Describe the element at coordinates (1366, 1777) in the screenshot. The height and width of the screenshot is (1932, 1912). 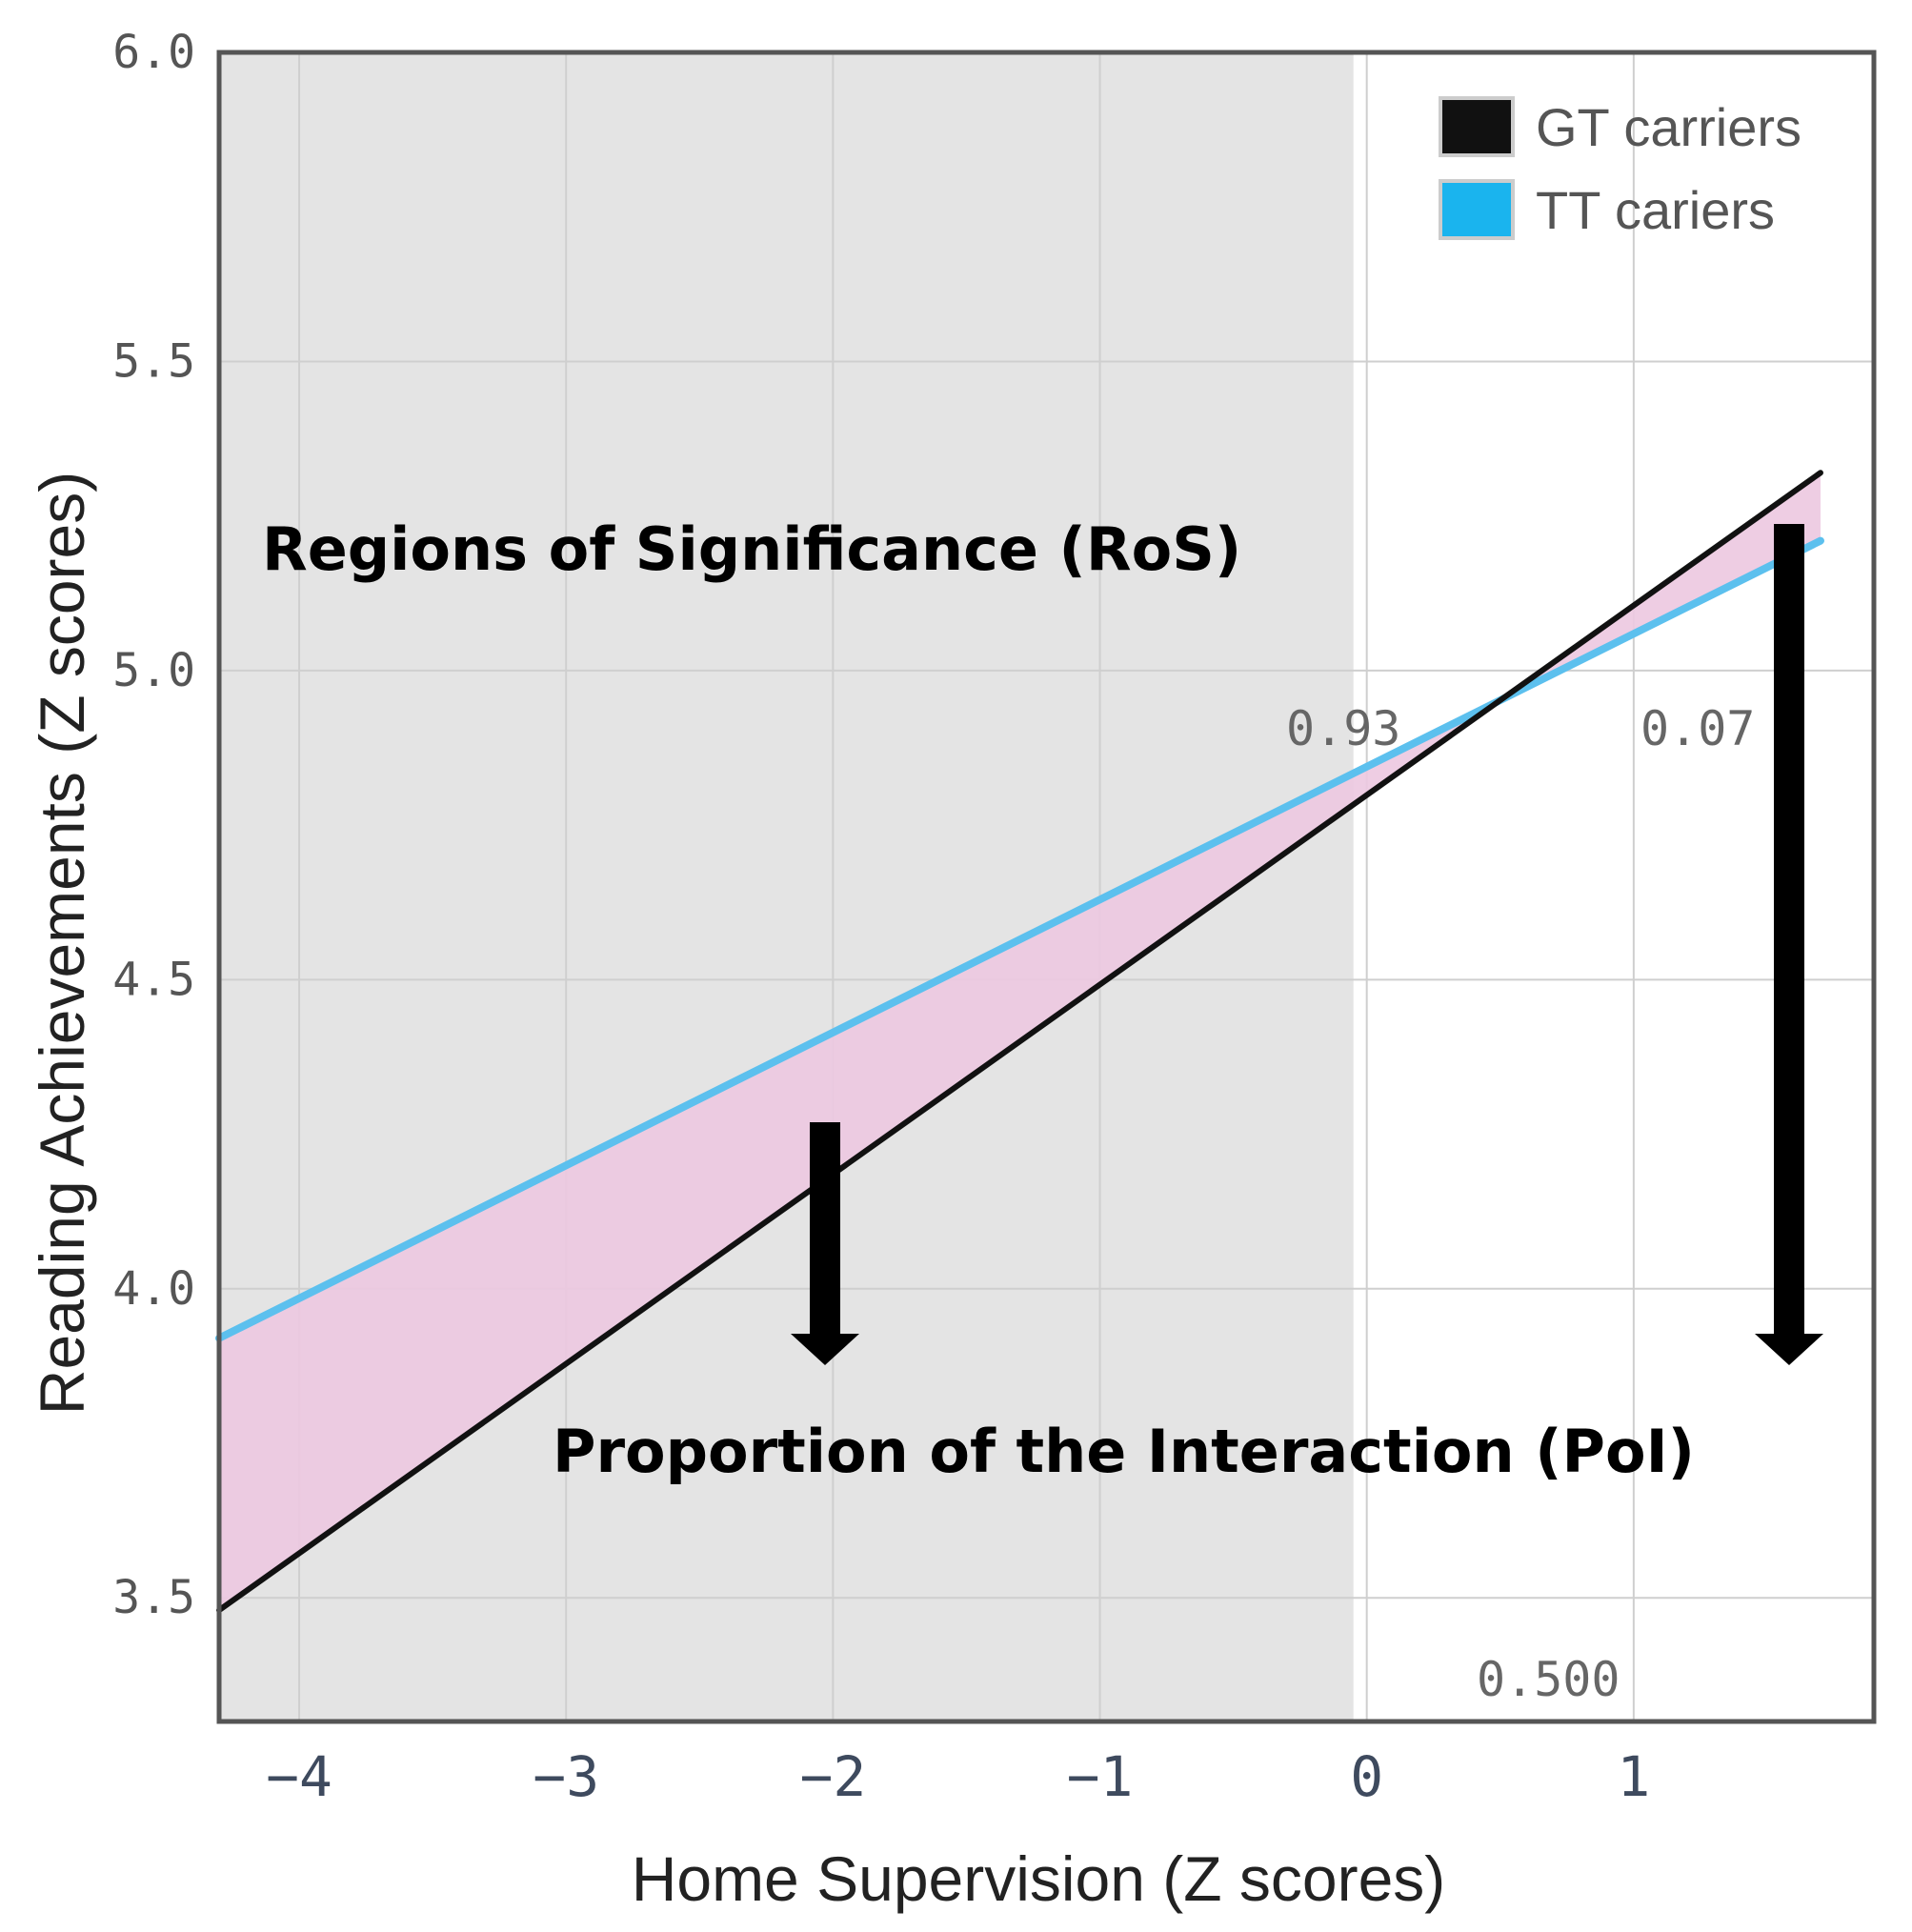
I see `x-tick-label: 0` at that location.